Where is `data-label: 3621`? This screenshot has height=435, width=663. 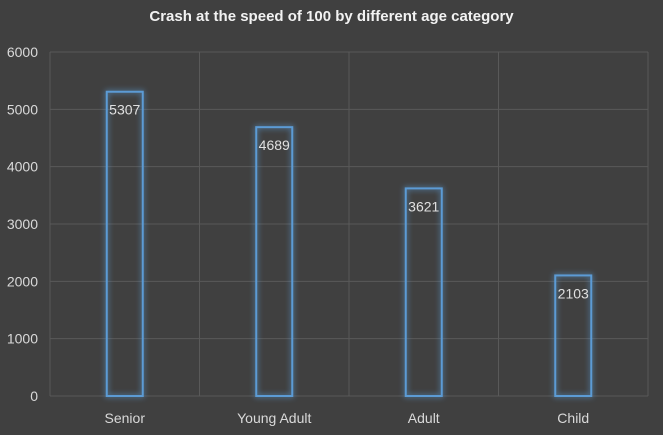 data-label: 3621 is located at coordinates (423, 206).